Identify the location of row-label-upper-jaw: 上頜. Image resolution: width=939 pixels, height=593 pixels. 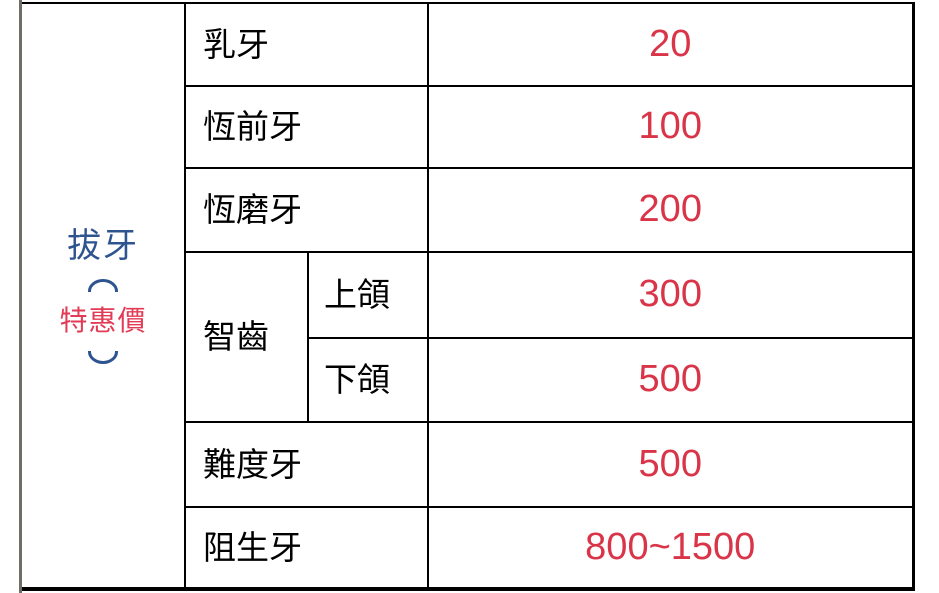
(368, 295).